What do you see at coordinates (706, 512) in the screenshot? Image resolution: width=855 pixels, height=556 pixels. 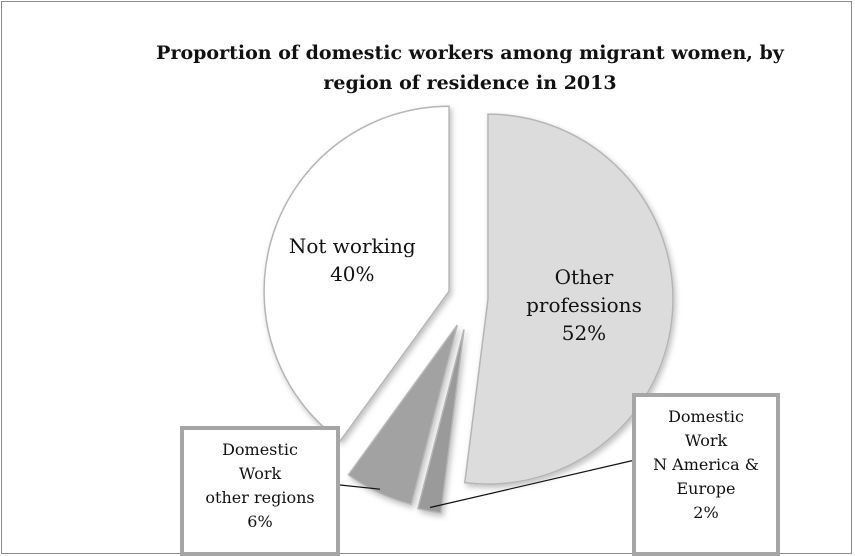 I see `callout-line: 2%` at bounding box center [706, 512].